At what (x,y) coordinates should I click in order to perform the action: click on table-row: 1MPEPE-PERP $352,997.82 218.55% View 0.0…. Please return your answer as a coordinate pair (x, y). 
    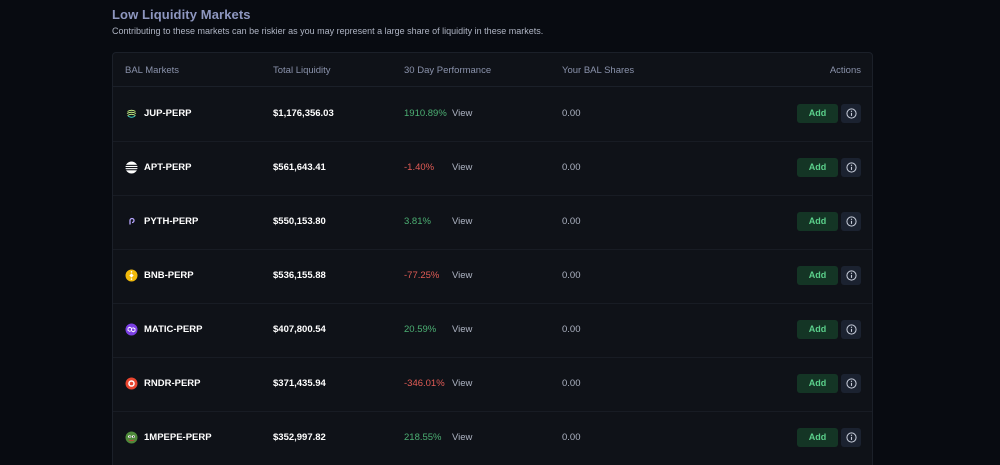
    Looking at the image, I should click on (492, 438).